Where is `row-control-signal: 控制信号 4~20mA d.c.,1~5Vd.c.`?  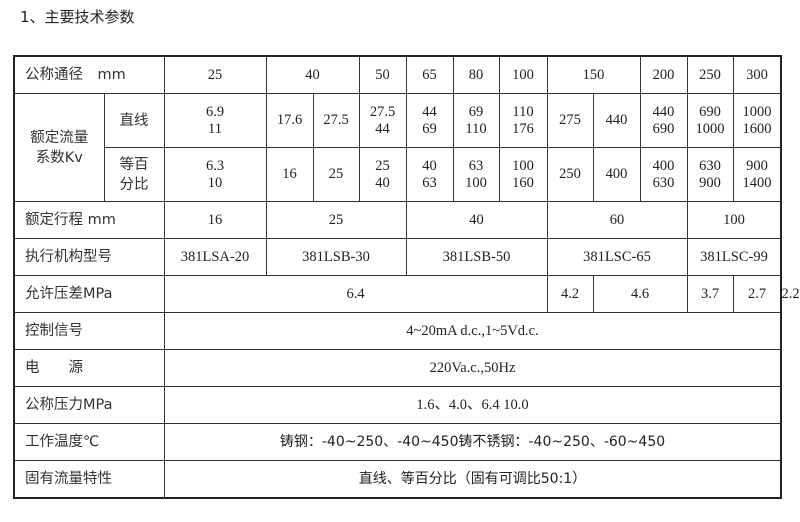 row-control-signal: 控制信号 4~20mA d.c.,1~5Vd.c. is located at coordinates (397, 331).